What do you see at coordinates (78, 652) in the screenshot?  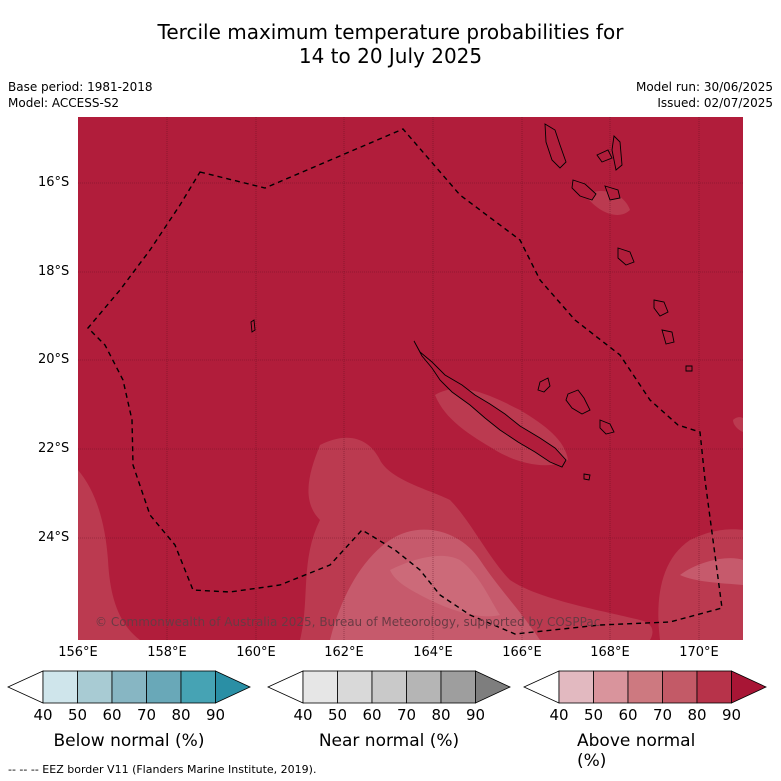 I see `lon-label-156e: 156°E` at bounding box center [78, 652].